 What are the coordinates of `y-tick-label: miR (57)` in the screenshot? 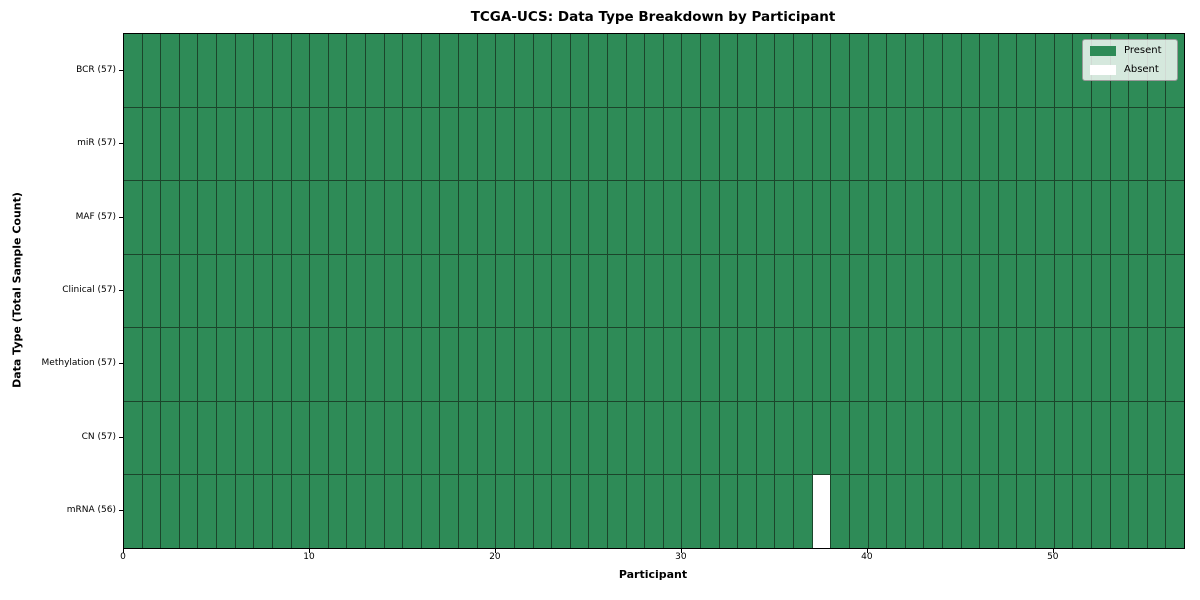 It's located at (96, 143).